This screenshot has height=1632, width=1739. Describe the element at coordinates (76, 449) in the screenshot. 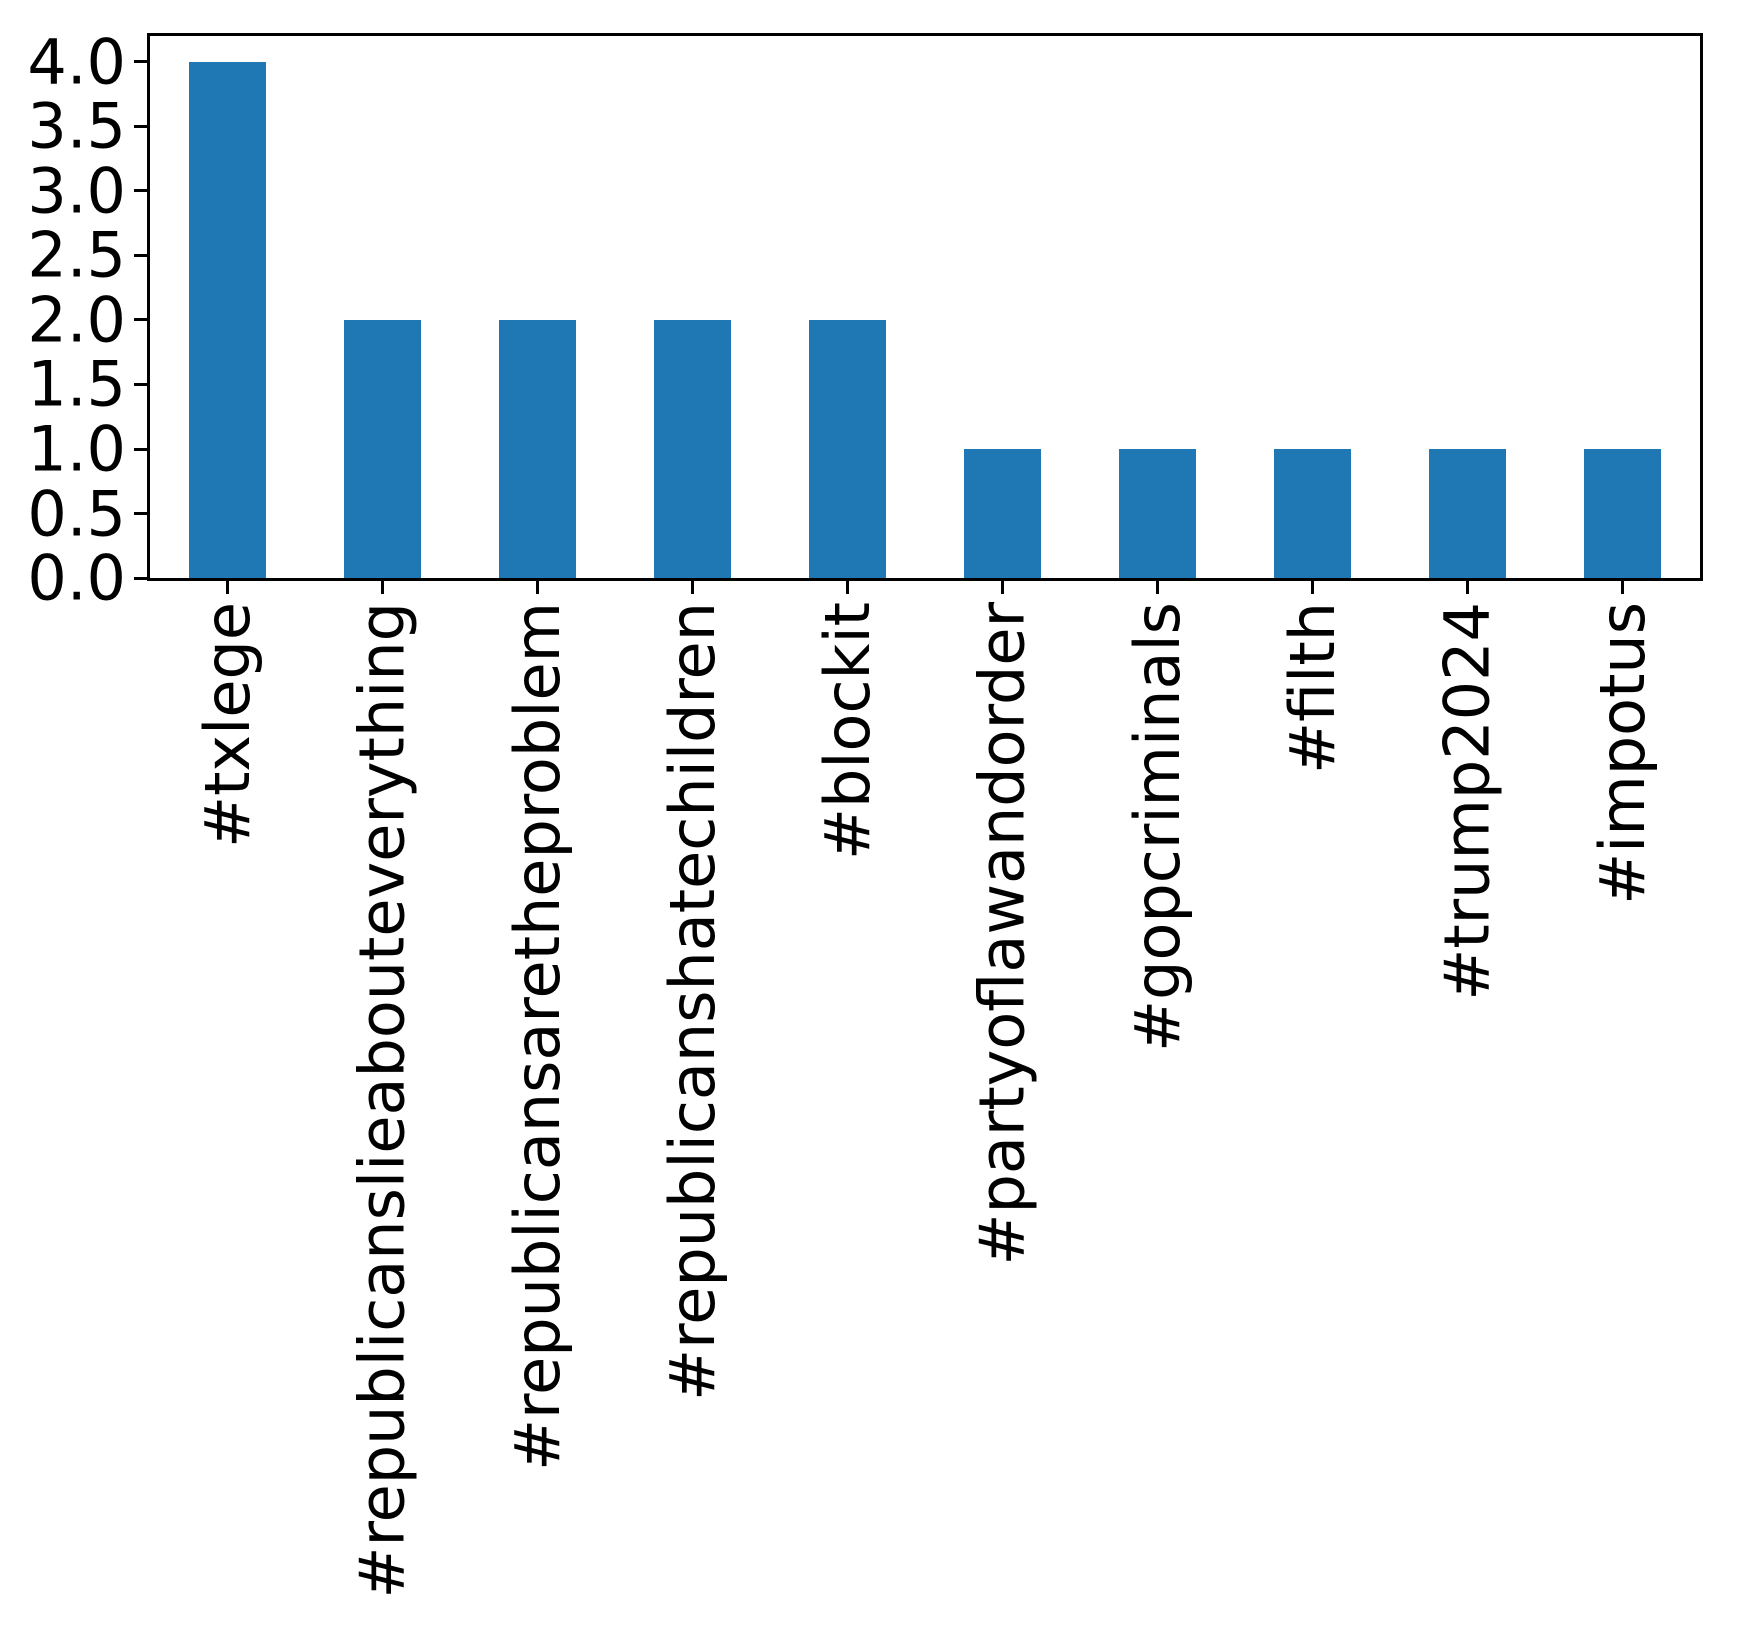

I see `y-tick-label: 1.0` at that location.